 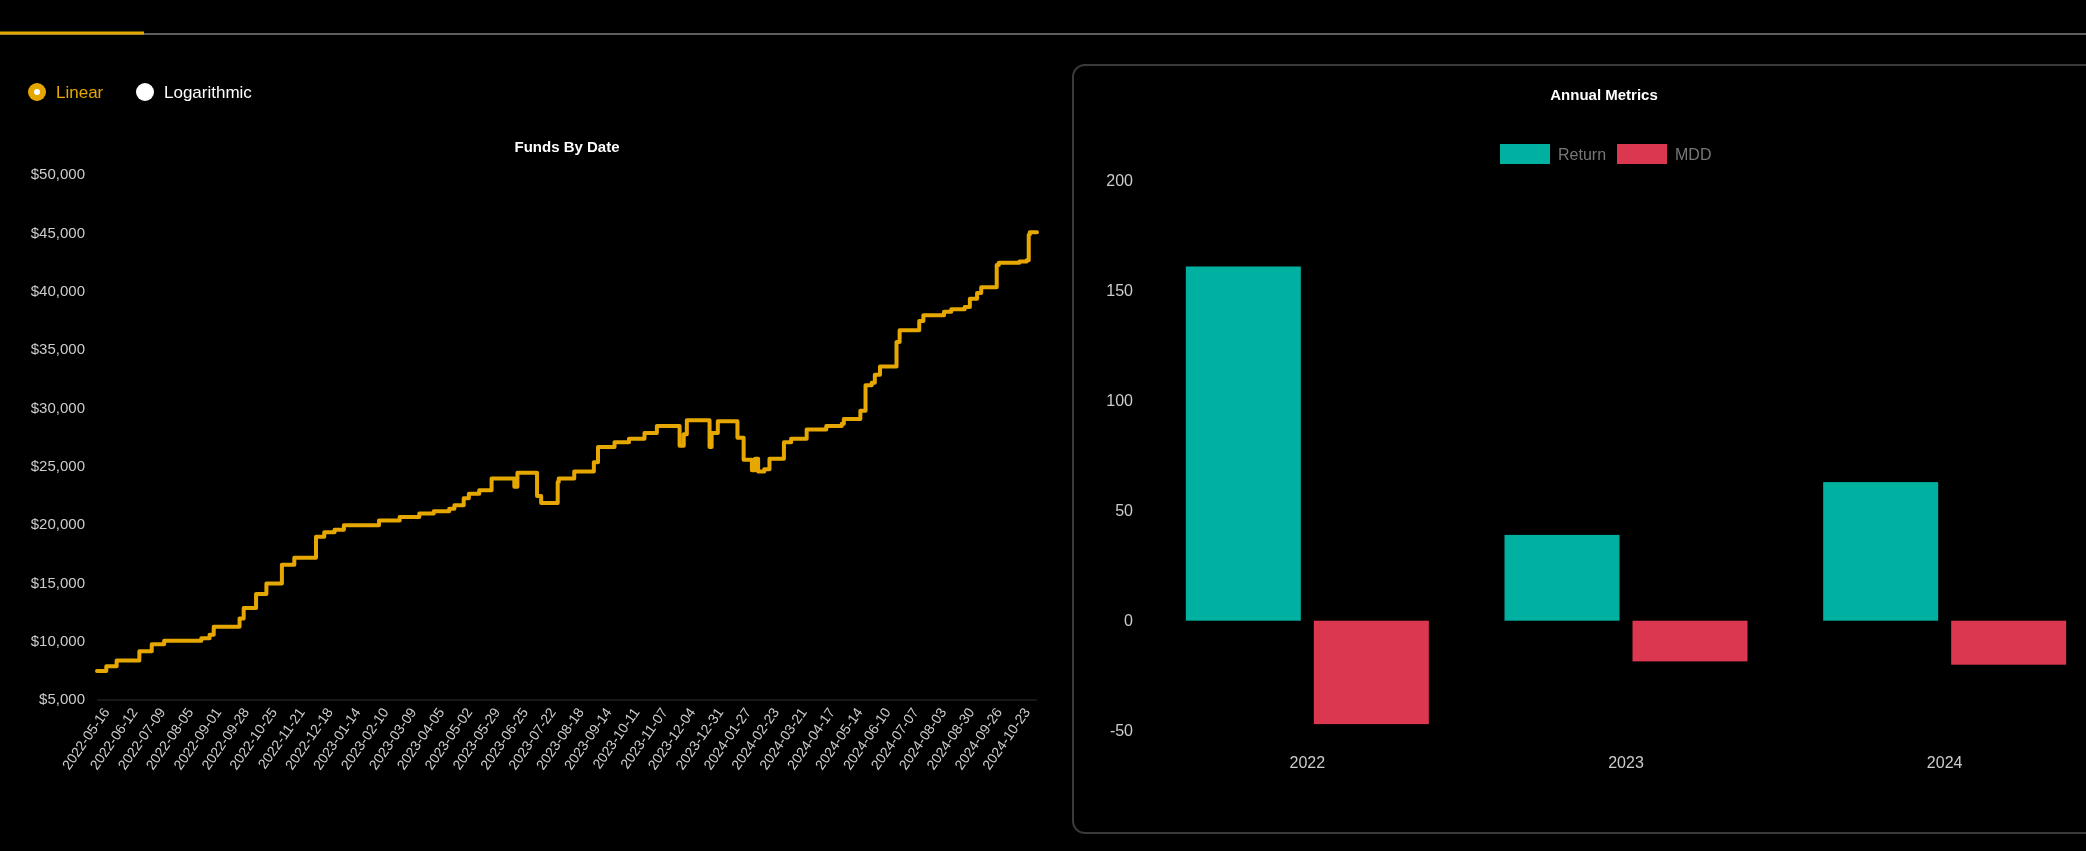 What do you see at coordinates (1121, 731) in the screenshot?
I see `y-tick-label: -50` at bounding box center [1121, 731].